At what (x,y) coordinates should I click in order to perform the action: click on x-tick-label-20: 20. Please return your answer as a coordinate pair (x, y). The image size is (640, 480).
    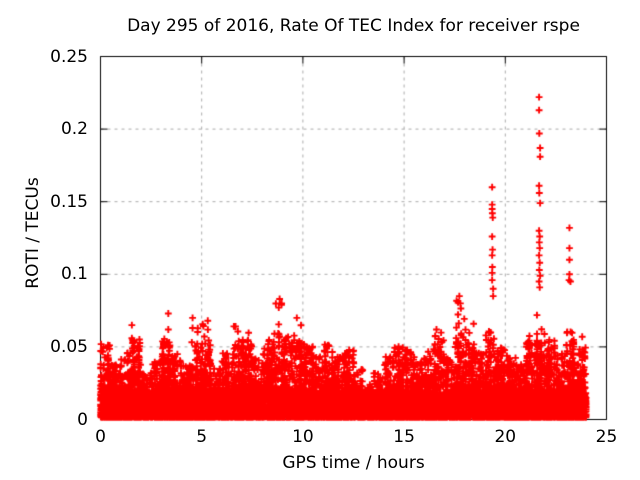
    Looking at the image, I should click on (505, 437).